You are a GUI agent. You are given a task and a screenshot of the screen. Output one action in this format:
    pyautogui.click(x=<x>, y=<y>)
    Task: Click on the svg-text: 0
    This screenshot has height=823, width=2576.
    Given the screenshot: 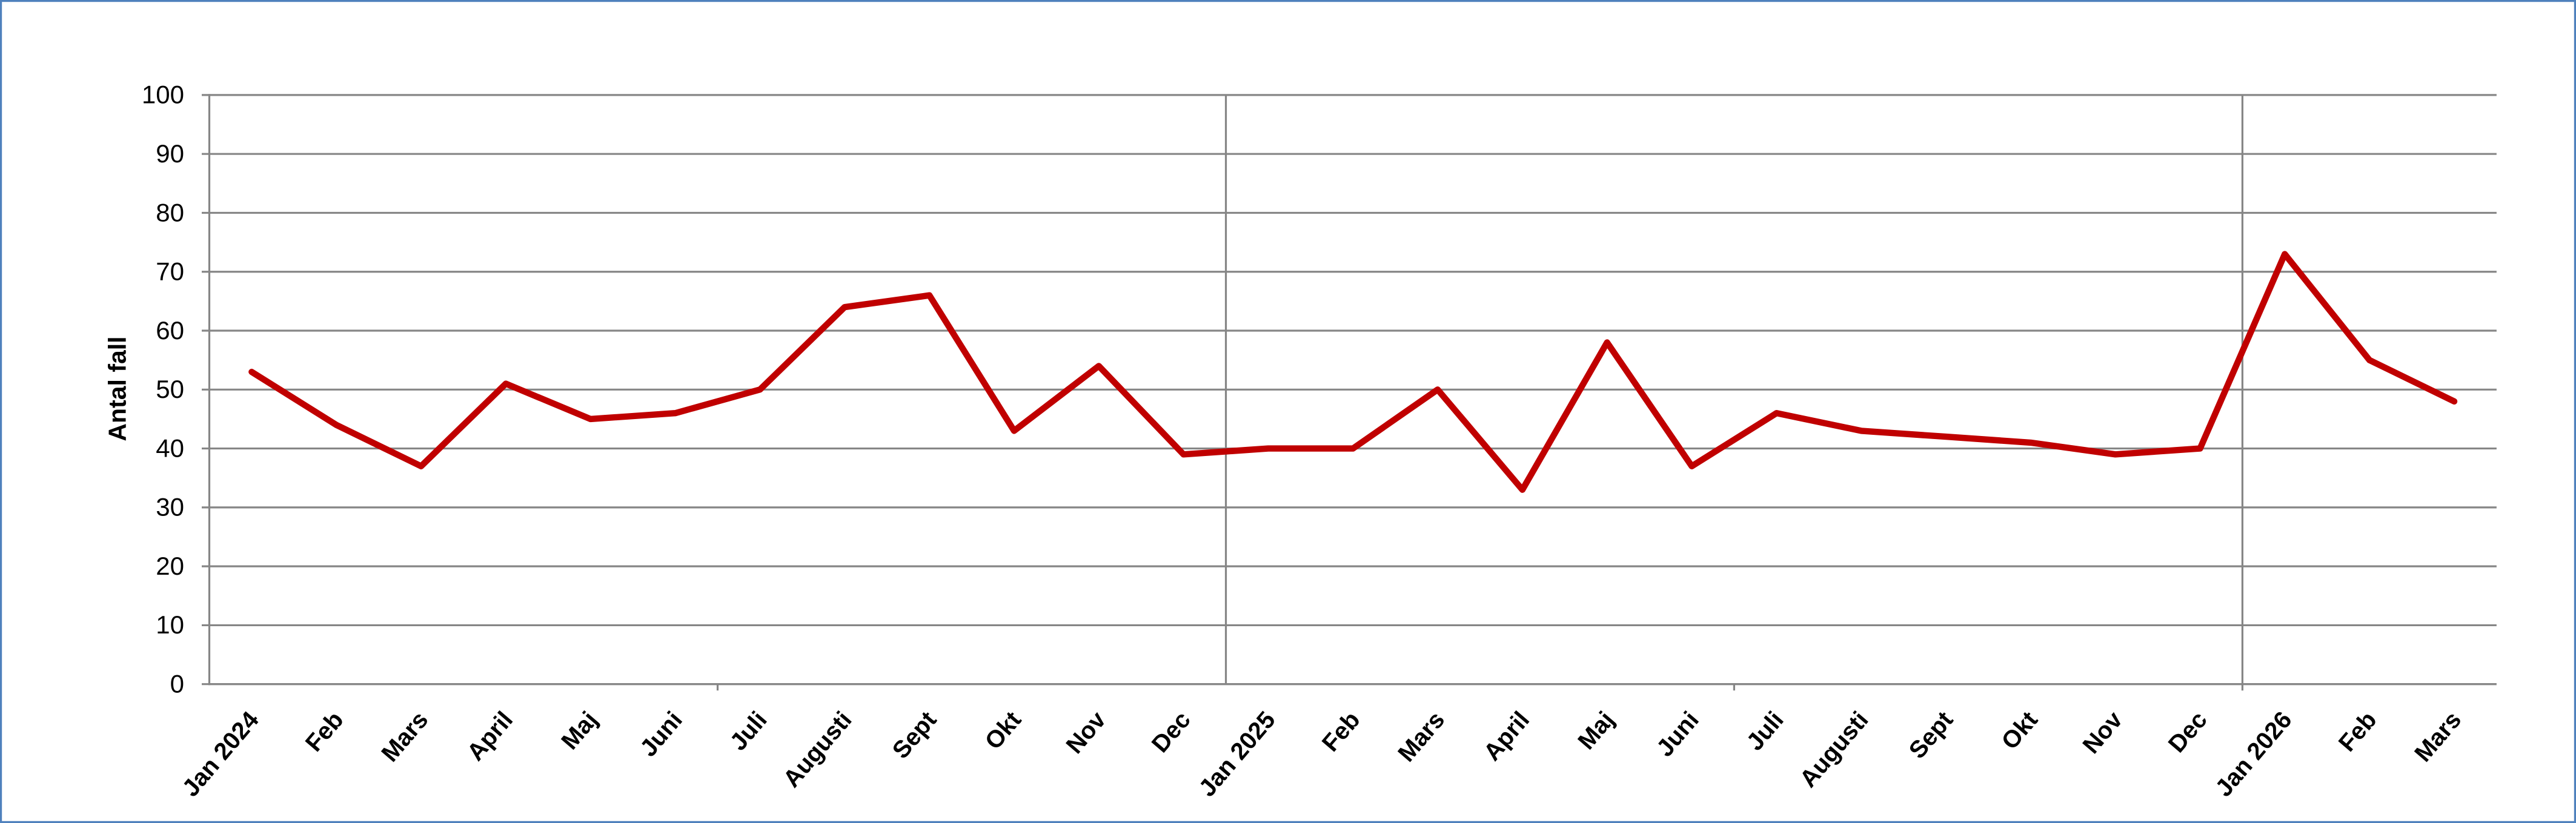 What is the action you would take?
    pyautogui.click(x=177, y=684)
    